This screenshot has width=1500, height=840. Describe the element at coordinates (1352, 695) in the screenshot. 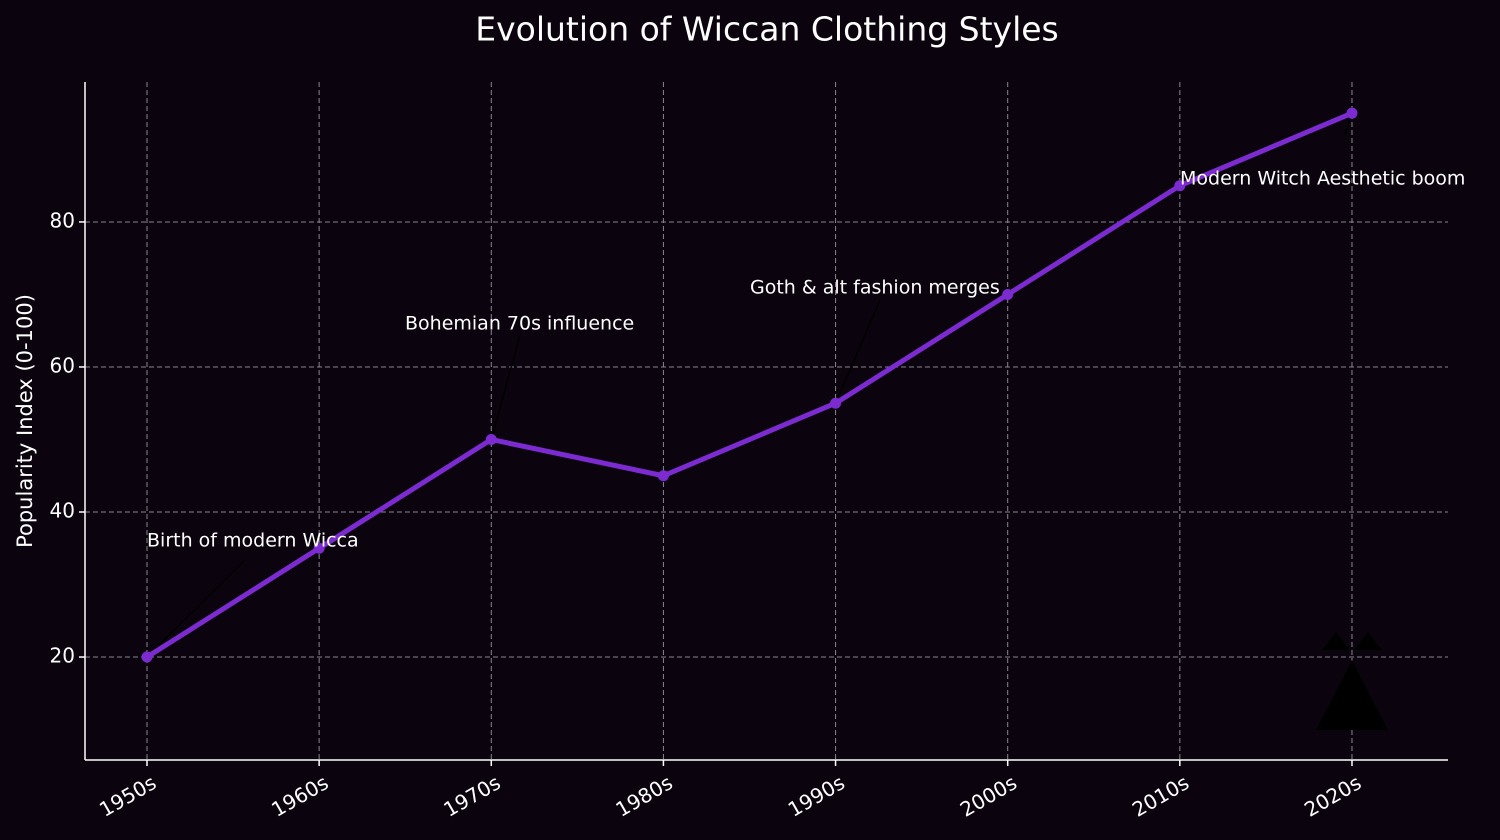

I see `witch-hat-decoration` at that location.